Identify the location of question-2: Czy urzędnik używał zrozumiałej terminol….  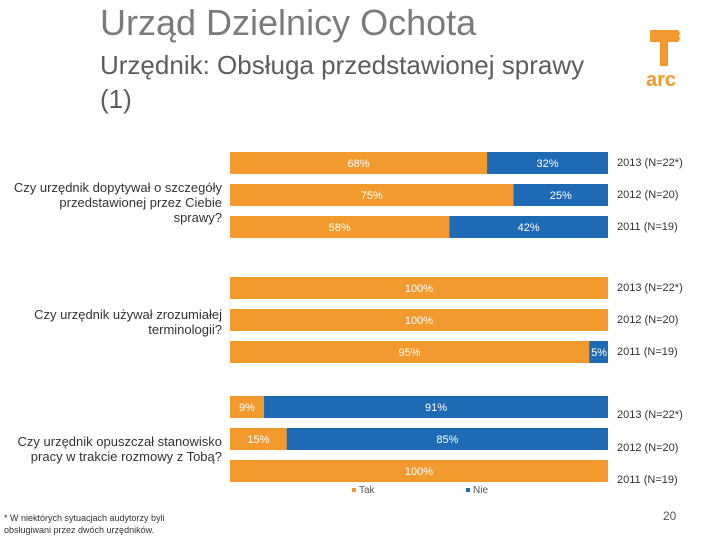
(128, 322).